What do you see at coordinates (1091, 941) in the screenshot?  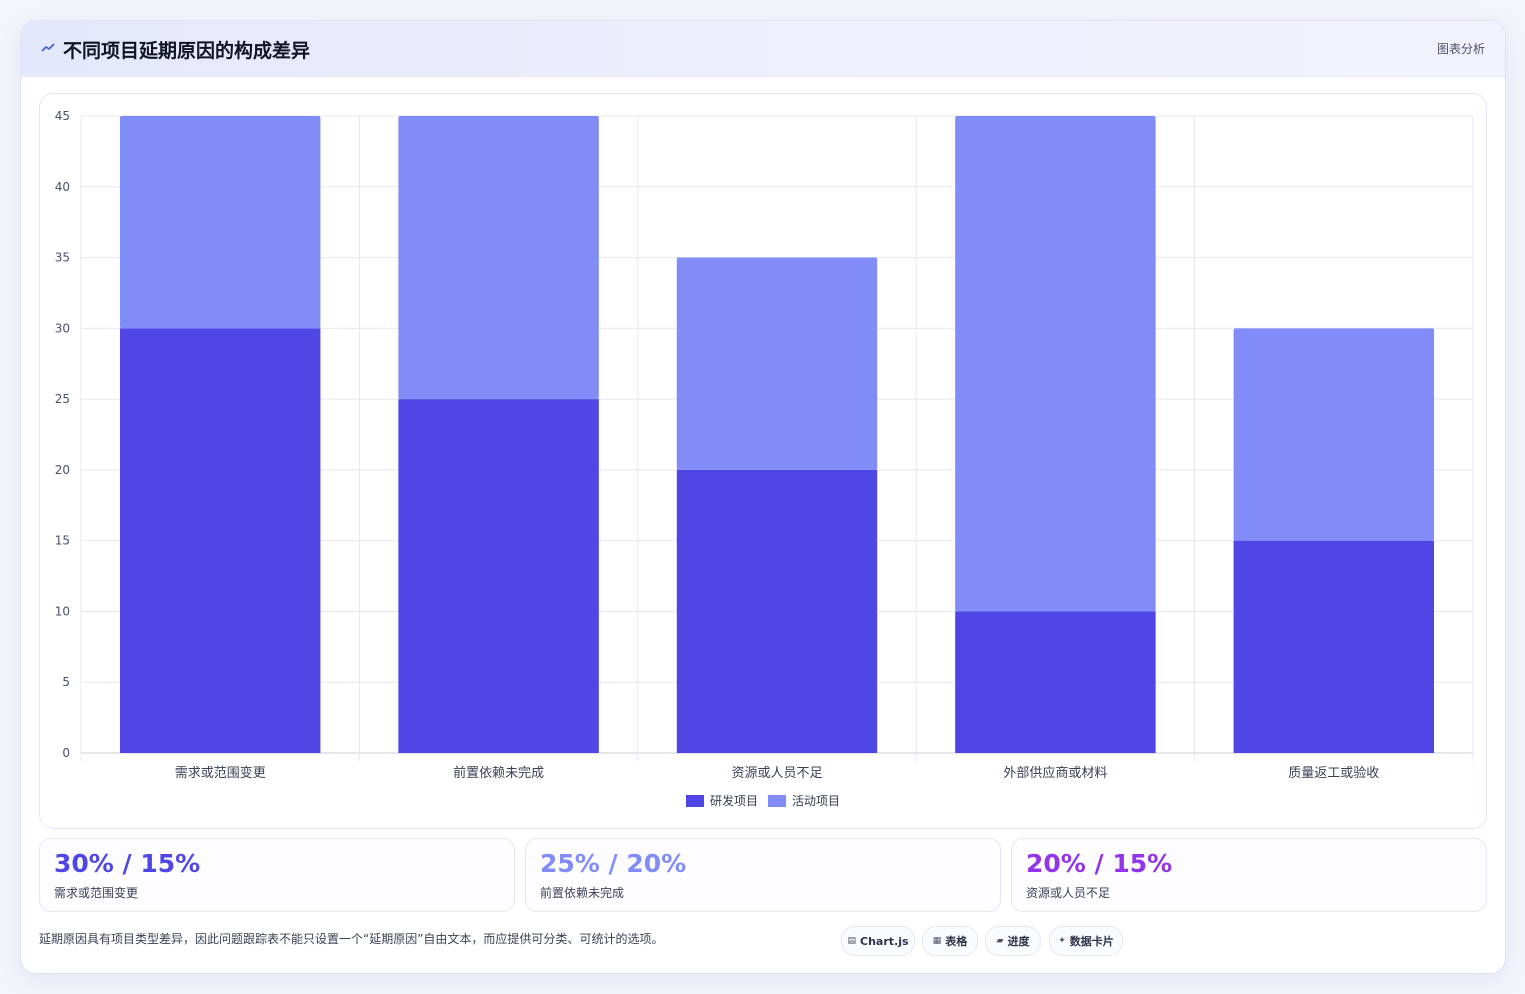 I see `chip-label-data-card: 数据卡片` at bounding box center [1091, 941].